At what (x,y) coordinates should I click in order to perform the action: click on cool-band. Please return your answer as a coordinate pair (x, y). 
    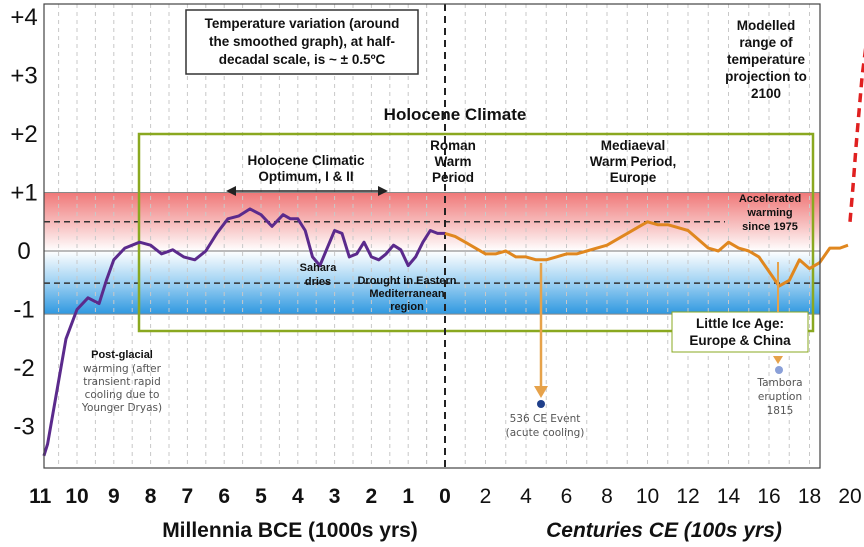
    Looking at the image, I should click on (432, 283).